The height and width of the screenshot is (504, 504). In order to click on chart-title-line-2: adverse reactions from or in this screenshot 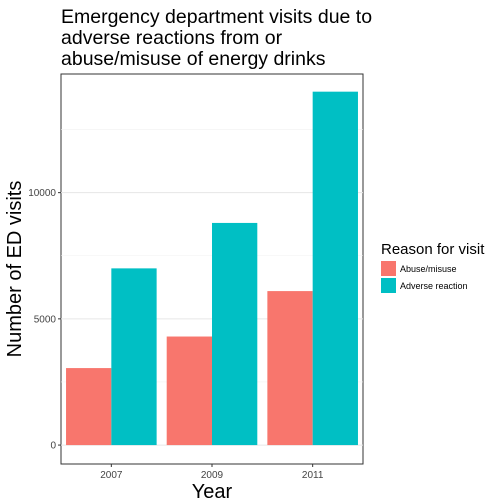, I will do `click(172, 38)`.